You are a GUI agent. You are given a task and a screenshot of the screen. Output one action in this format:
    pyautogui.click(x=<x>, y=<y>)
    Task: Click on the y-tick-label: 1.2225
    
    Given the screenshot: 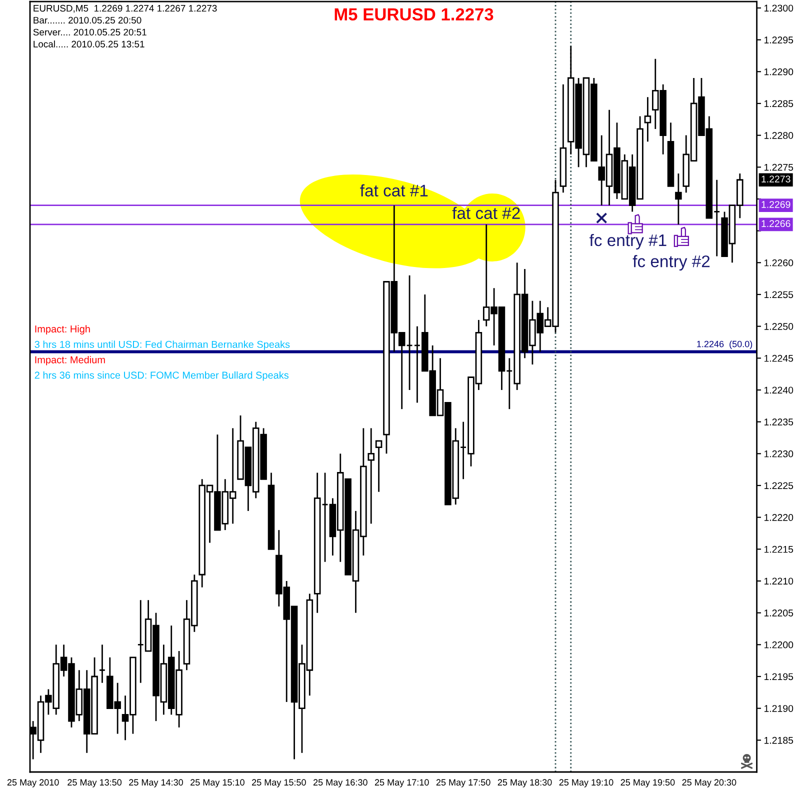 What is the action you would take?
    pyautogui.click(x=779, y=486)
    